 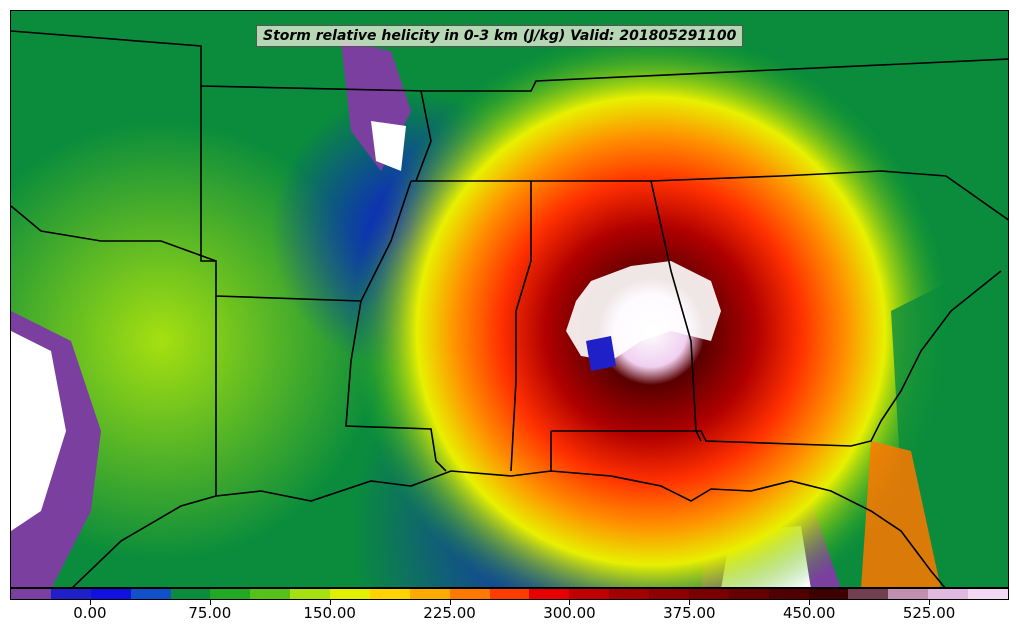 I want to click on colorbar-tick-label: 75.00, so click(x=210, y=613).